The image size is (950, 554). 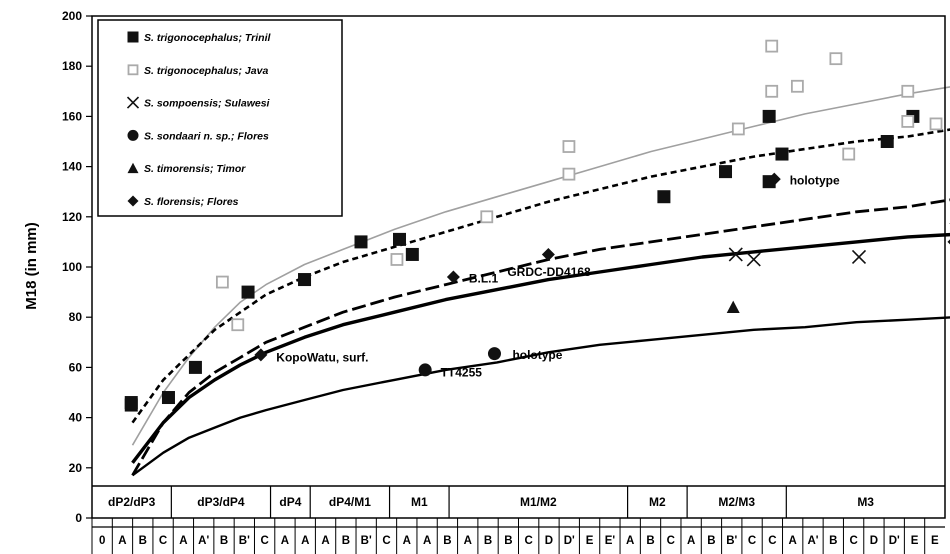 I want to click on legend-entry: S. timorensis; Timor, so click(x=195, y=169).